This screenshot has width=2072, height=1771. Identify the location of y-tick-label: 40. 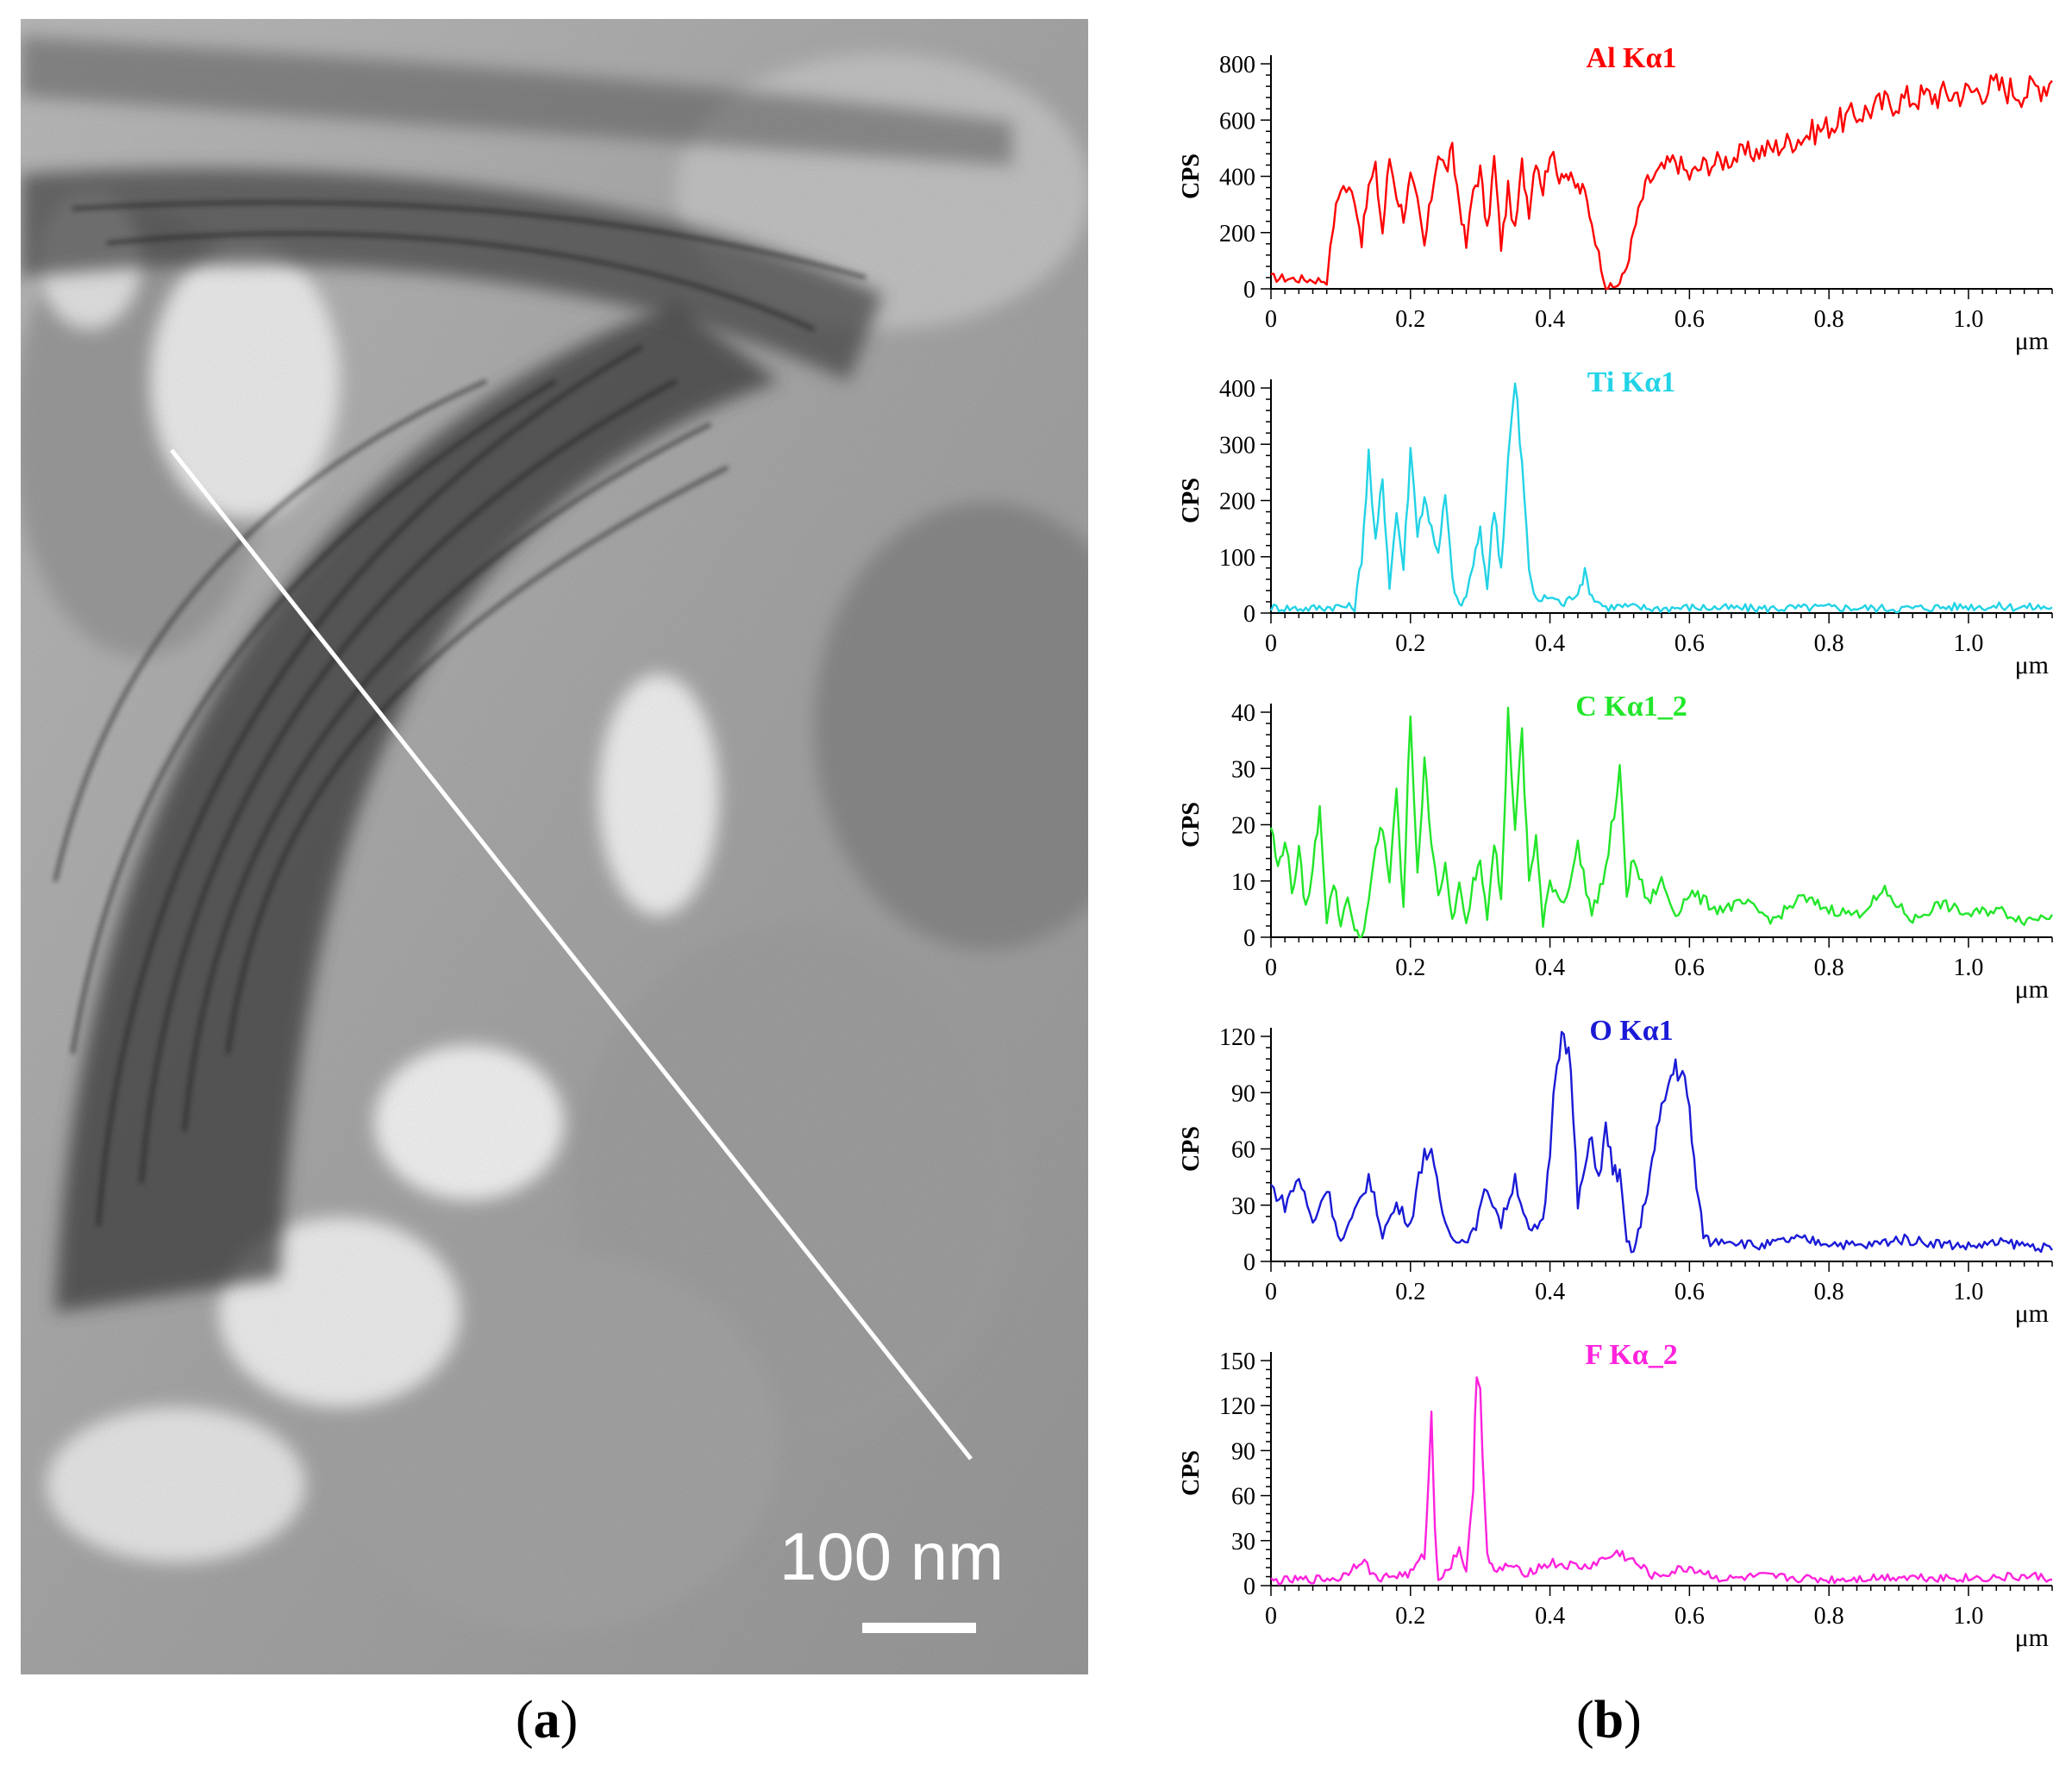
(1243, 713).